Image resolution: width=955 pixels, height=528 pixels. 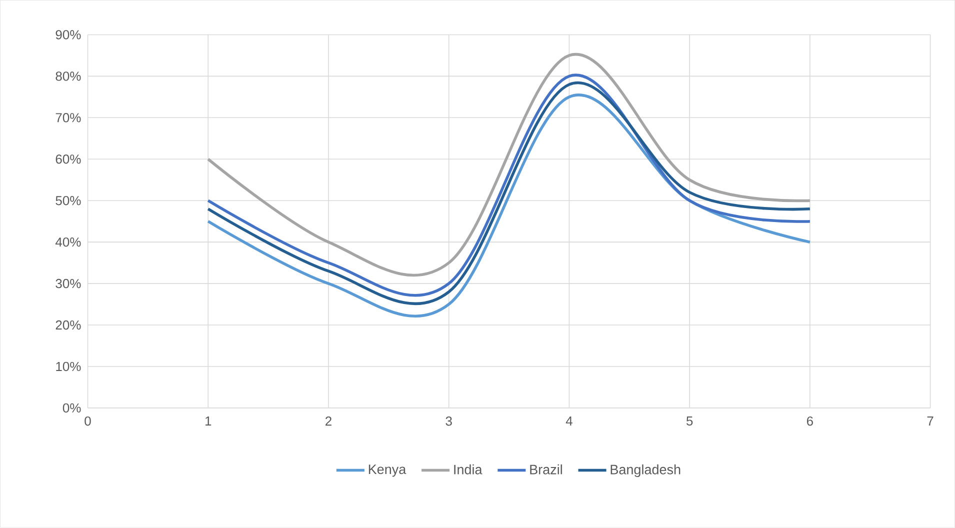 I want to click on x-tick-label: 4, so click(x=569, y=421).